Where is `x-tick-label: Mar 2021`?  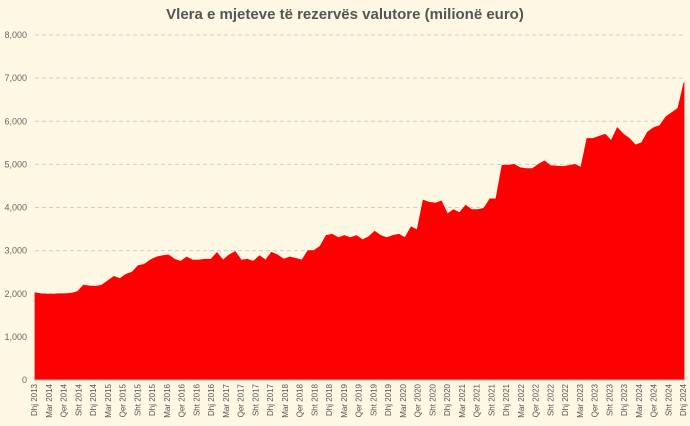
x-tick-label: Mar 2021 is located at coordinates (462, 400).